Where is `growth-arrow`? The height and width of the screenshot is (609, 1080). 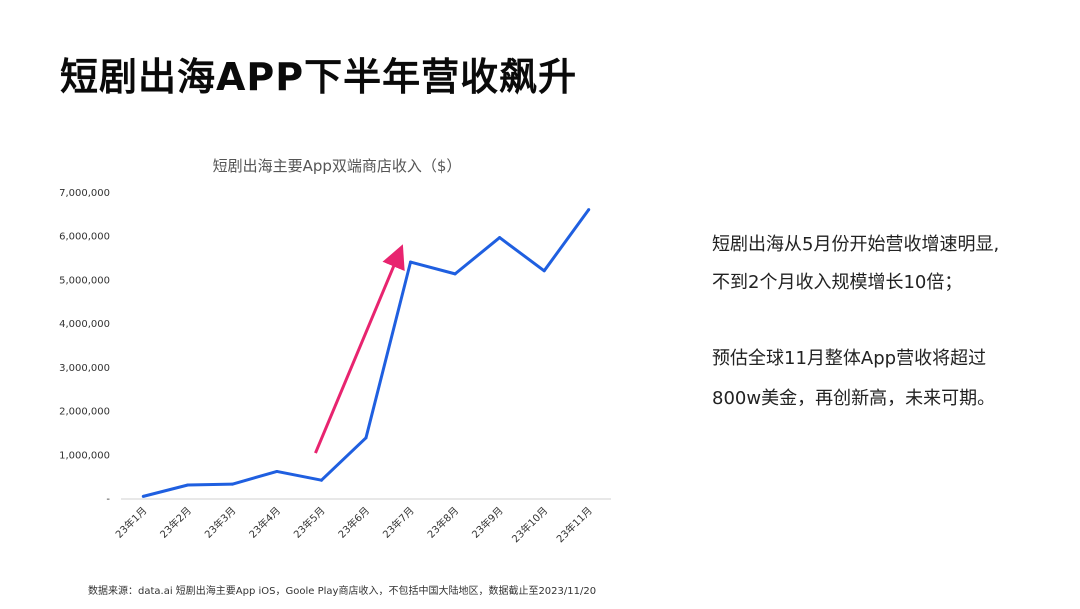
growth-arrow is located at coordinates (359, 349).